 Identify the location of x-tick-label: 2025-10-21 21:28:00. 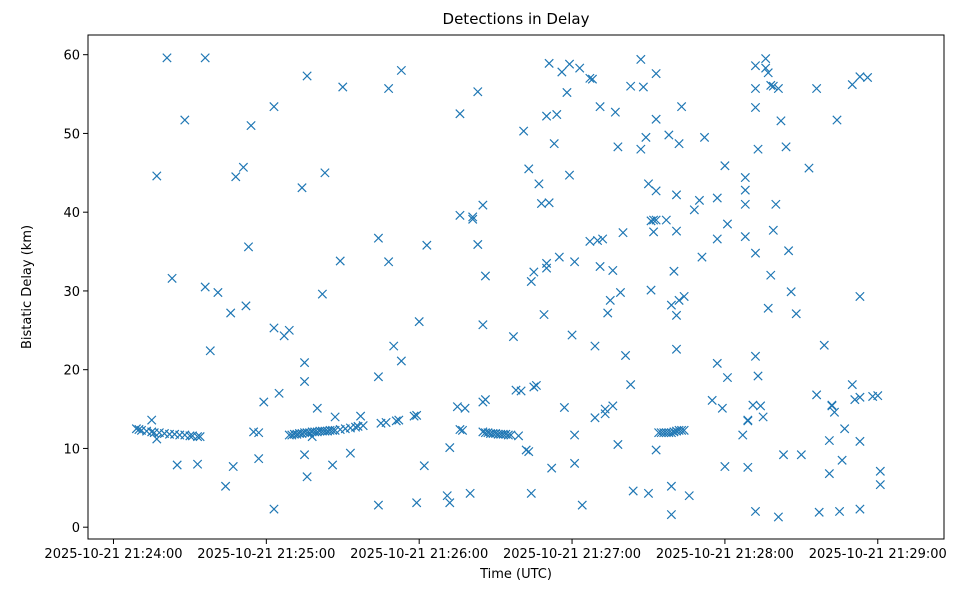
(725, 554).